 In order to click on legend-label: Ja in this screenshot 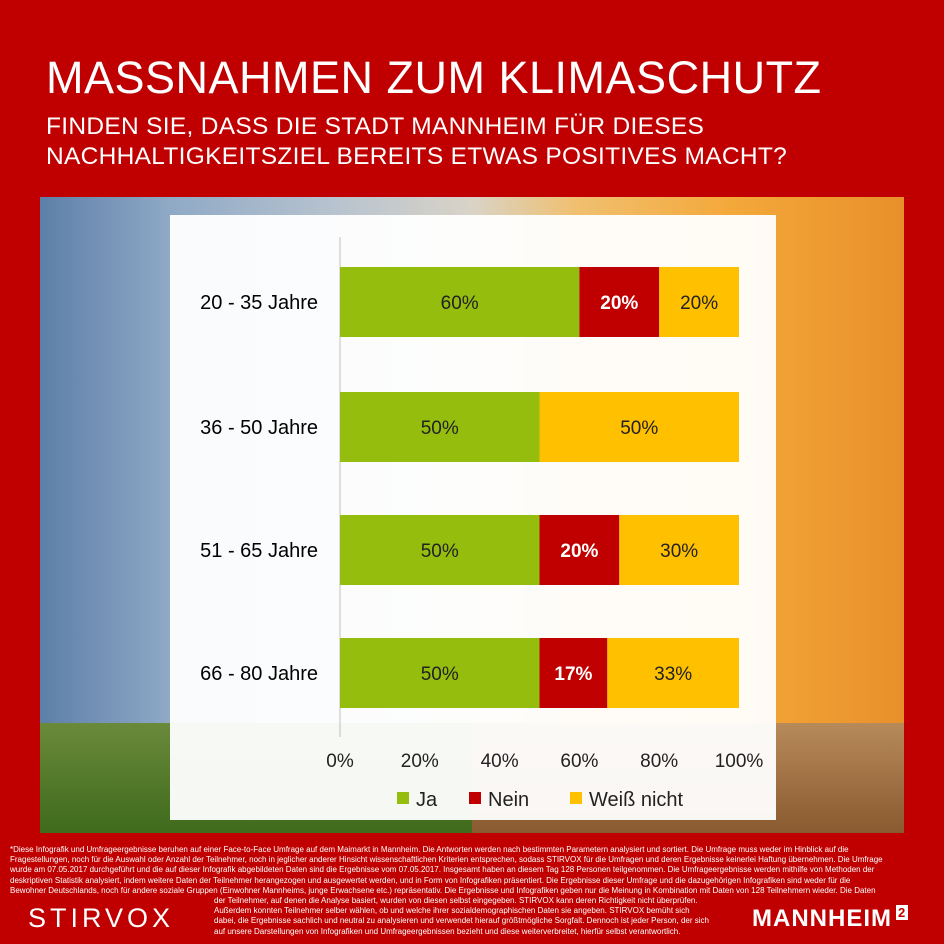, I will do `click(427, 800)`.